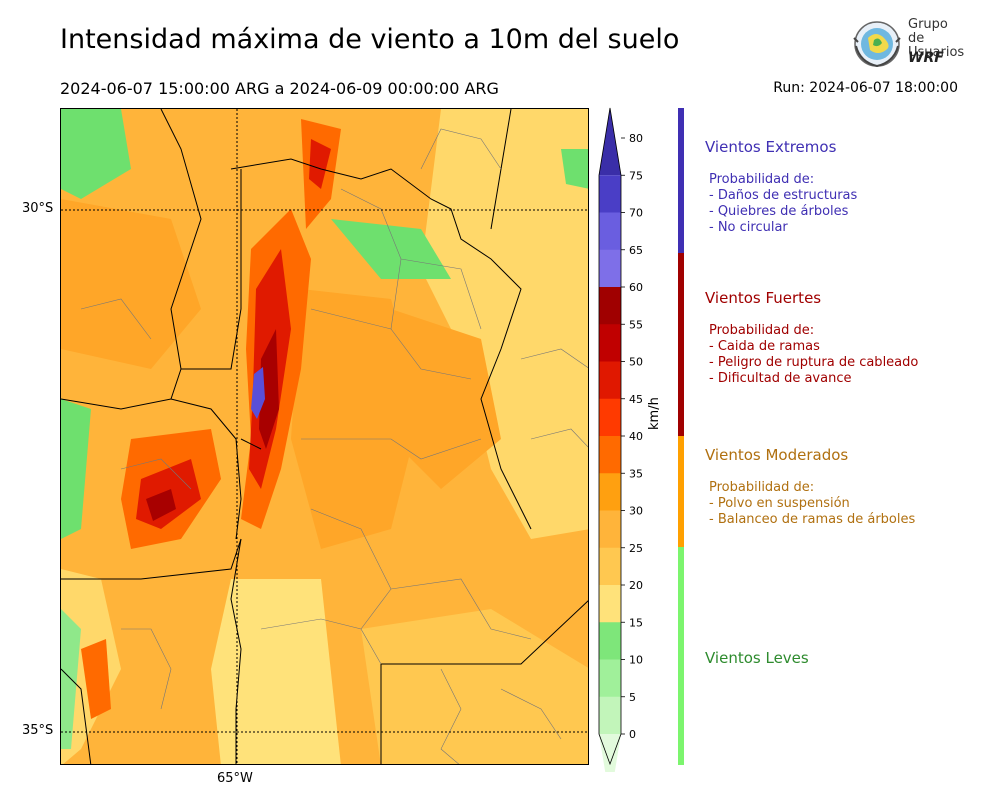 The height and width of the screenshot is (800, 1000). I want to click on colorbar-unit-label: km/h, so click(654, 413).